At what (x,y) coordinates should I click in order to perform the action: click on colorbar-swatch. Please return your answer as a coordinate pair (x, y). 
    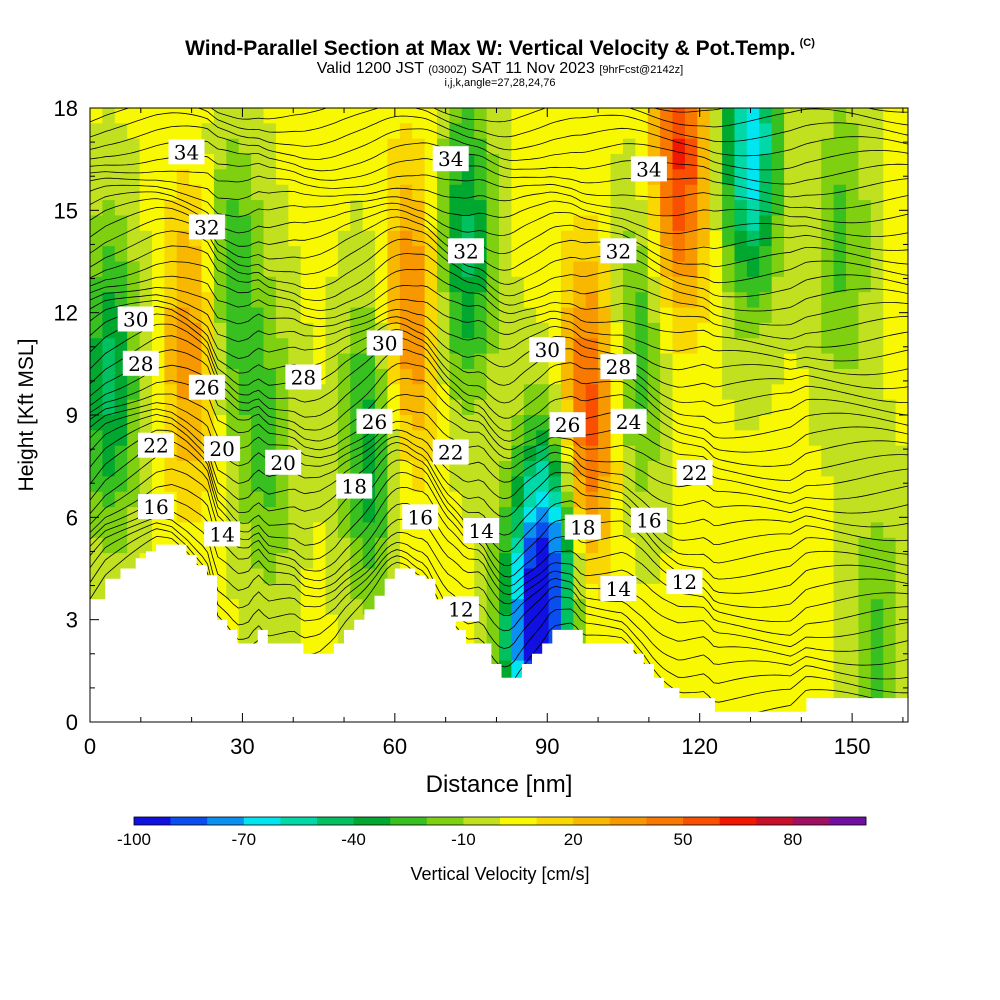
    Looking at the image, I should click on (152, 821).